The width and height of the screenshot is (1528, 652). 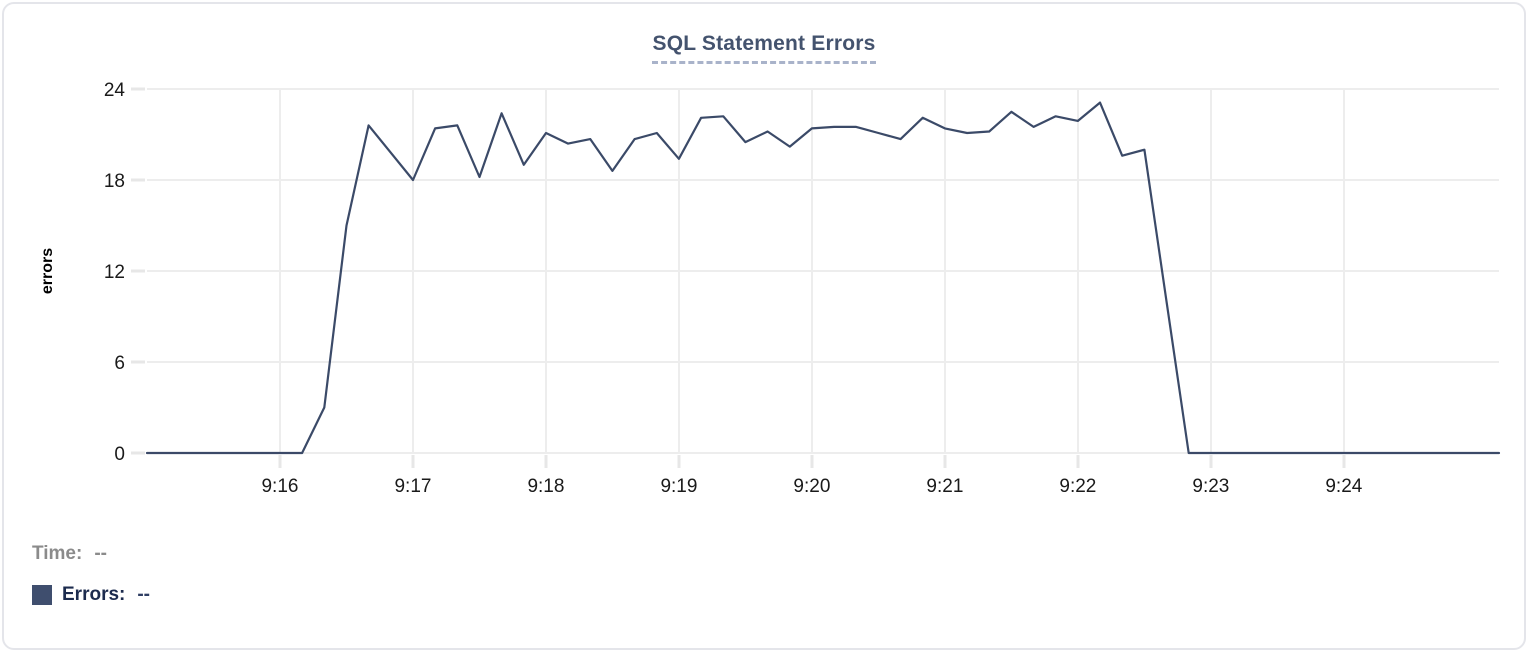 I want to click on chart-title-link: SQL Statement Errors, so click(x=764, y=48).